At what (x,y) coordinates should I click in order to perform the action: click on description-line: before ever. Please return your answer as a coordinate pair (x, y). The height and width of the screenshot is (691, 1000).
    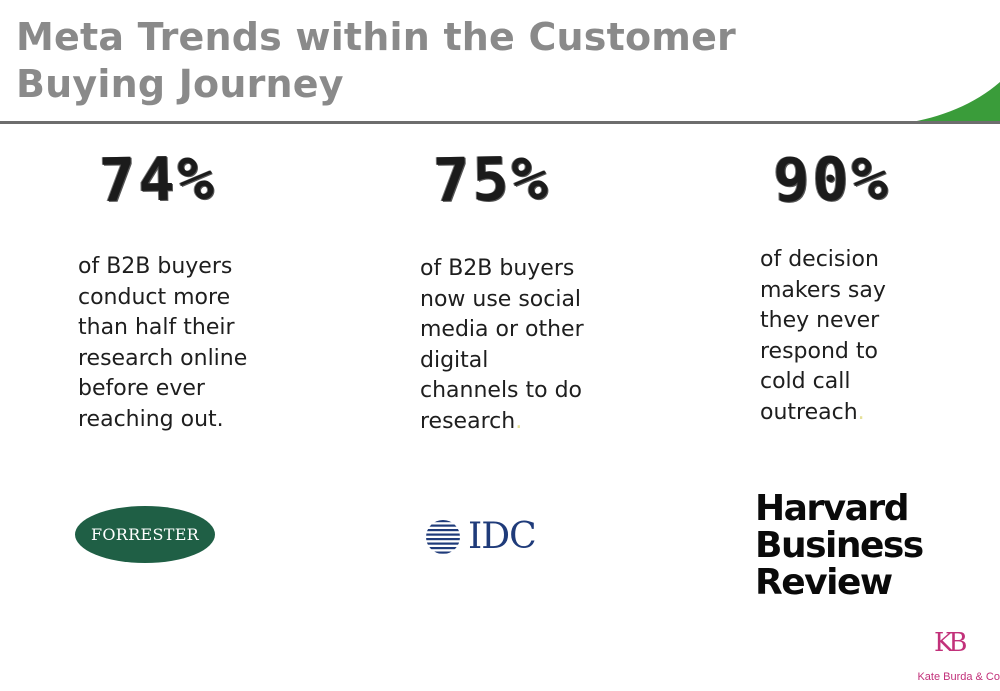
    Looking at the image, I should click on (141, 388).